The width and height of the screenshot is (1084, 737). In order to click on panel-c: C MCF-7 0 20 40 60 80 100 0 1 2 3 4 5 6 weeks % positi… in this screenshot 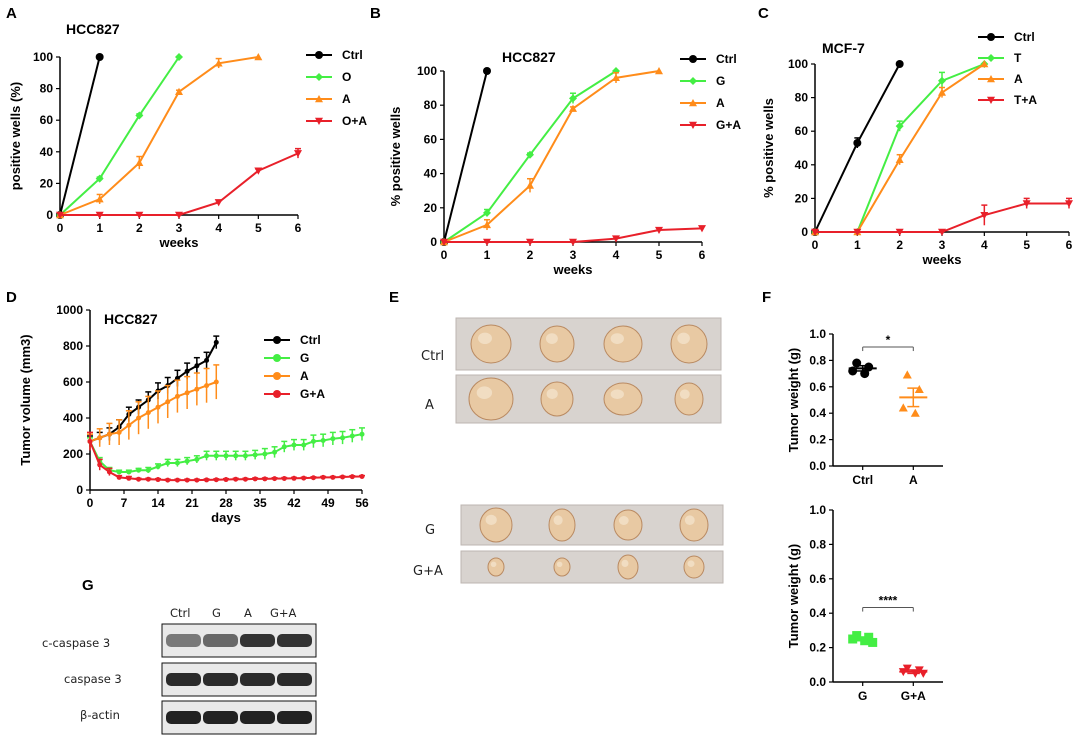, I will do `click(915, 136)`.